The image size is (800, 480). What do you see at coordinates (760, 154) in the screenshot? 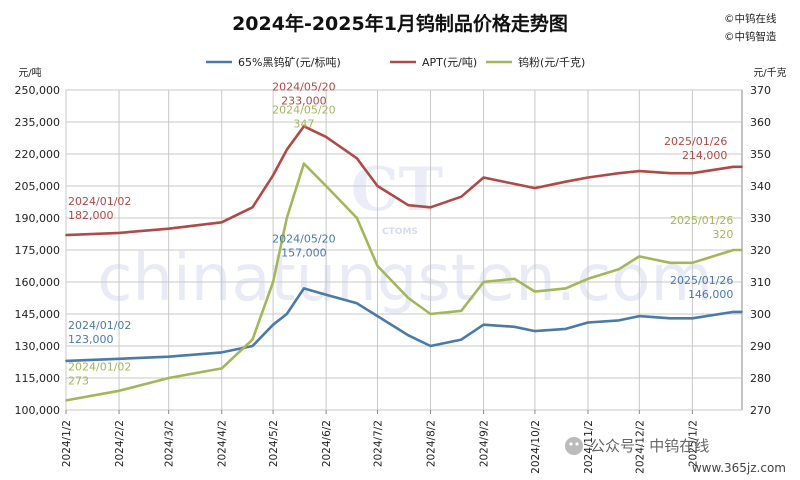
I see `right-tick-label: 350` at bounding box center [760, 154].